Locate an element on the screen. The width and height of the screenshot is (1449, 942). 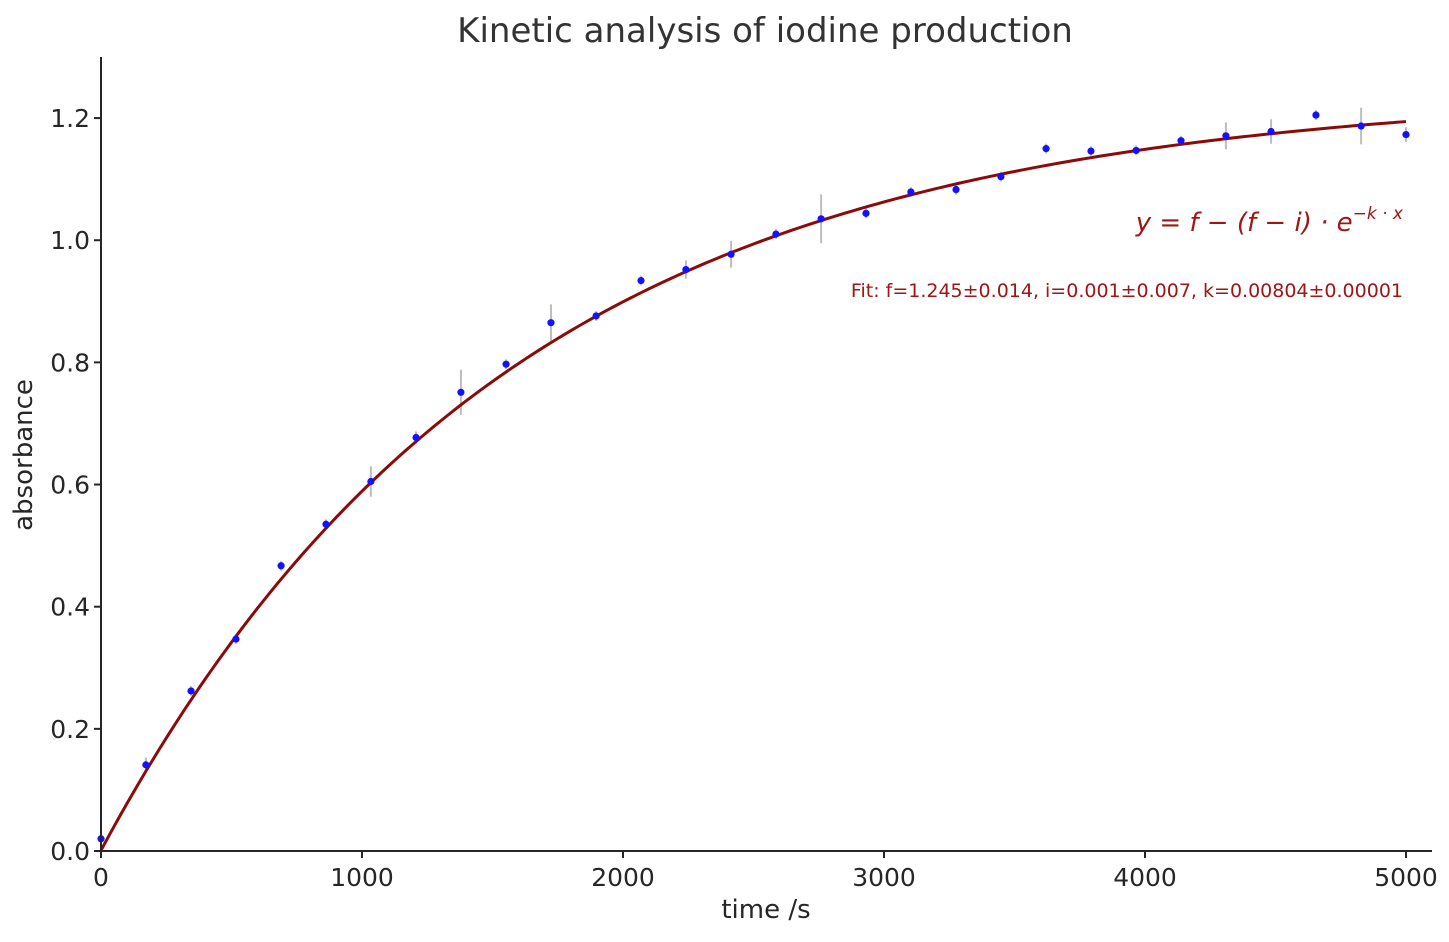
y-tick-label-0.6: 0.6 is located at coordinates (70, 485).